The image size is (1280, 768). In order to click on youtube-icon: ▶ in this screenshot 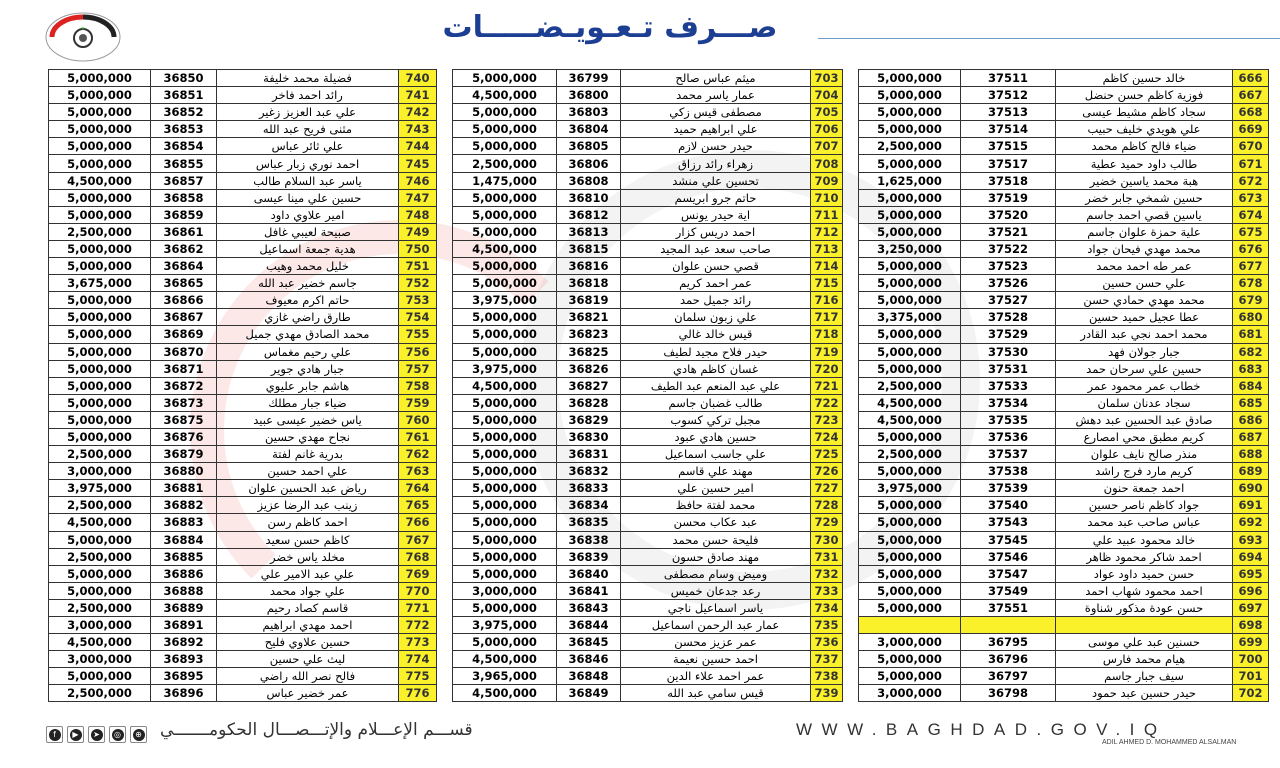, I will do `click(75, 734)`.